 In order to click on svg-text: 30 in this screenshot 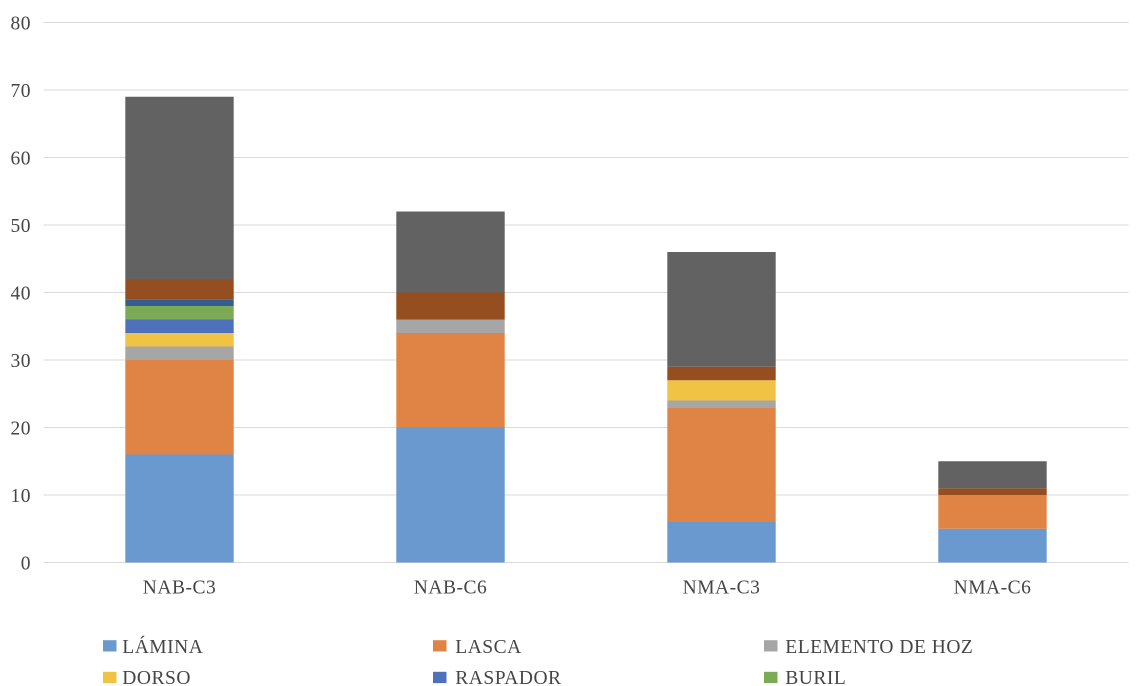, I will do `click(21, 361)`.